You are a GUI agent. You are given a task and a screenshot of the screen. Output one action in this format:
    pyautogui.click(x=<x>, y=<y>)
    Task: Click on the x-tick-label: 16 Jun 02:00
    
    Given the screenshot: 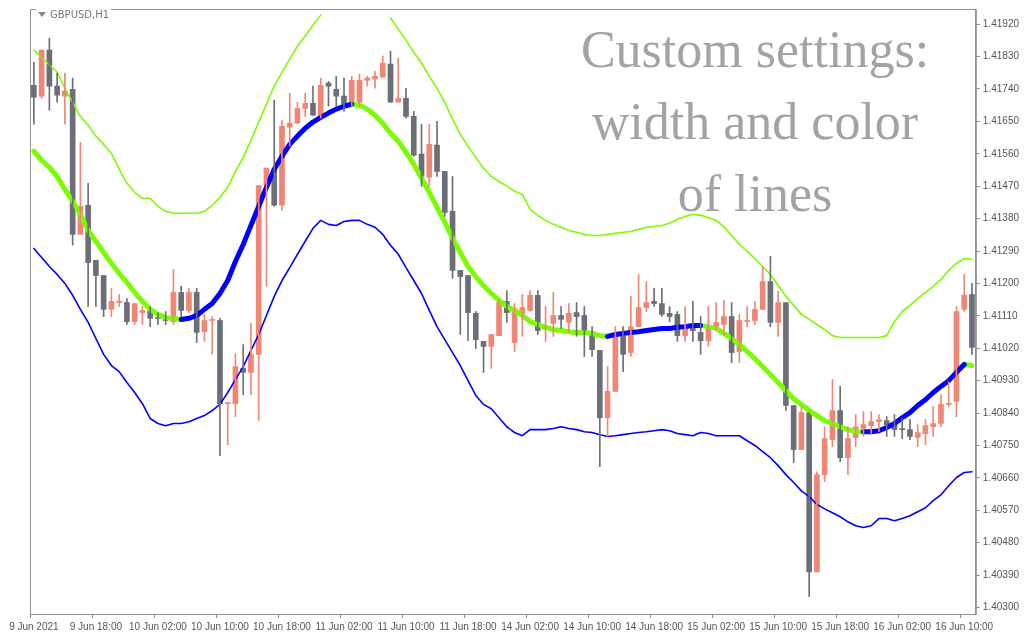 What is the action you would take?
    pyautogui.click(x=902, y=626)
    